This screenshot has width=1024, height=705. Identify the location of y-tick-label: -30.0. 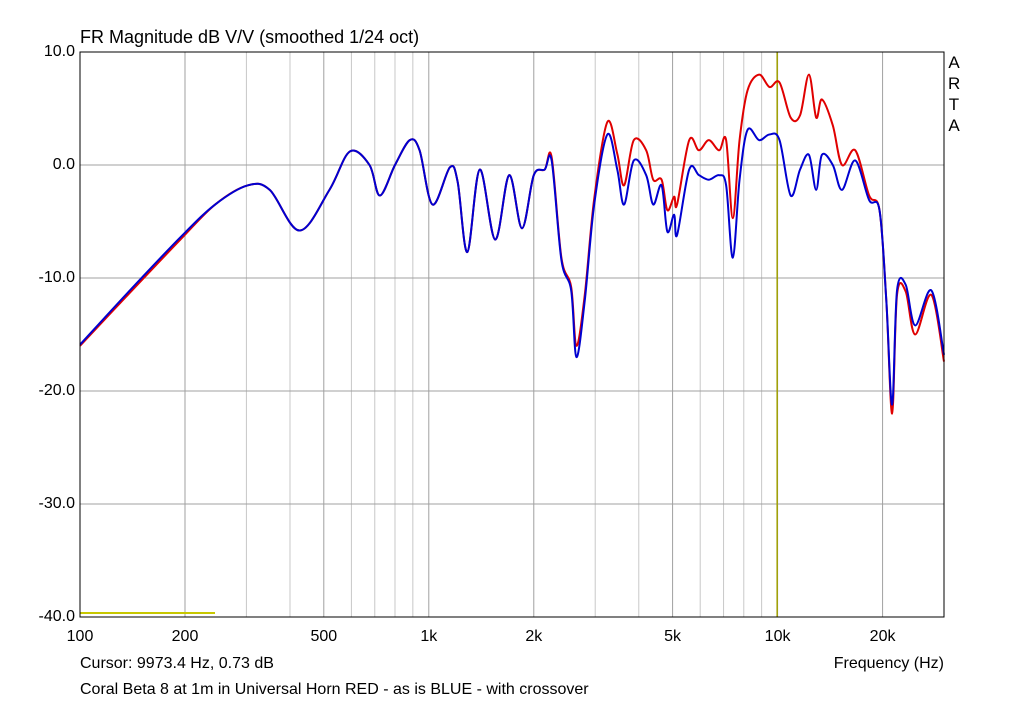
(57, 503).